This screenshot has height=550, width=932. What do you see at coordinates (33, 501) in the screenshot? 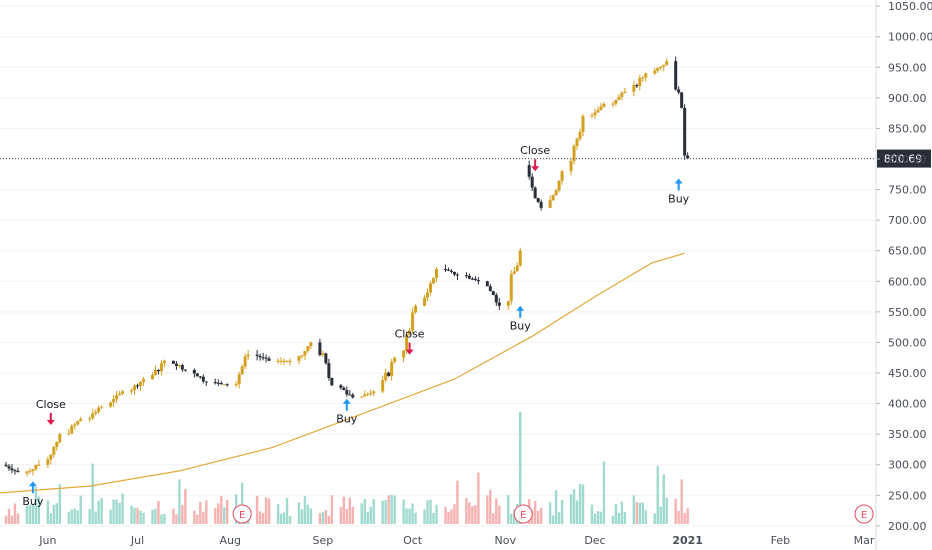
I see `buy-label: Buy` at bounding box center [33, 501].